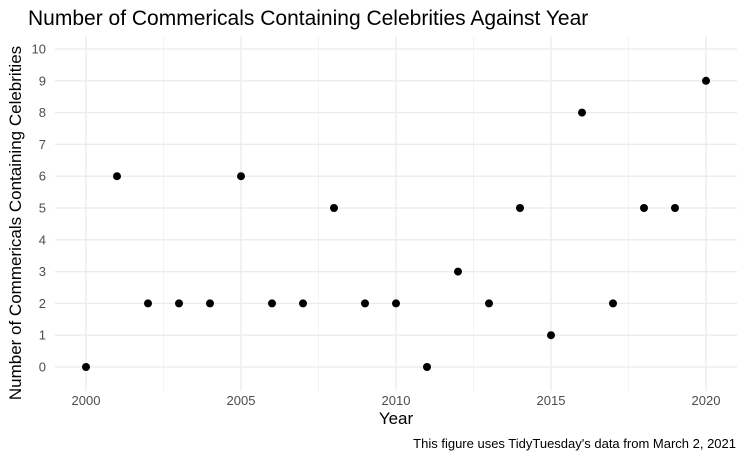 The width and height of the screenshot is (746, 461). I want to click on y-tick-label: 10, so click(39, 49).